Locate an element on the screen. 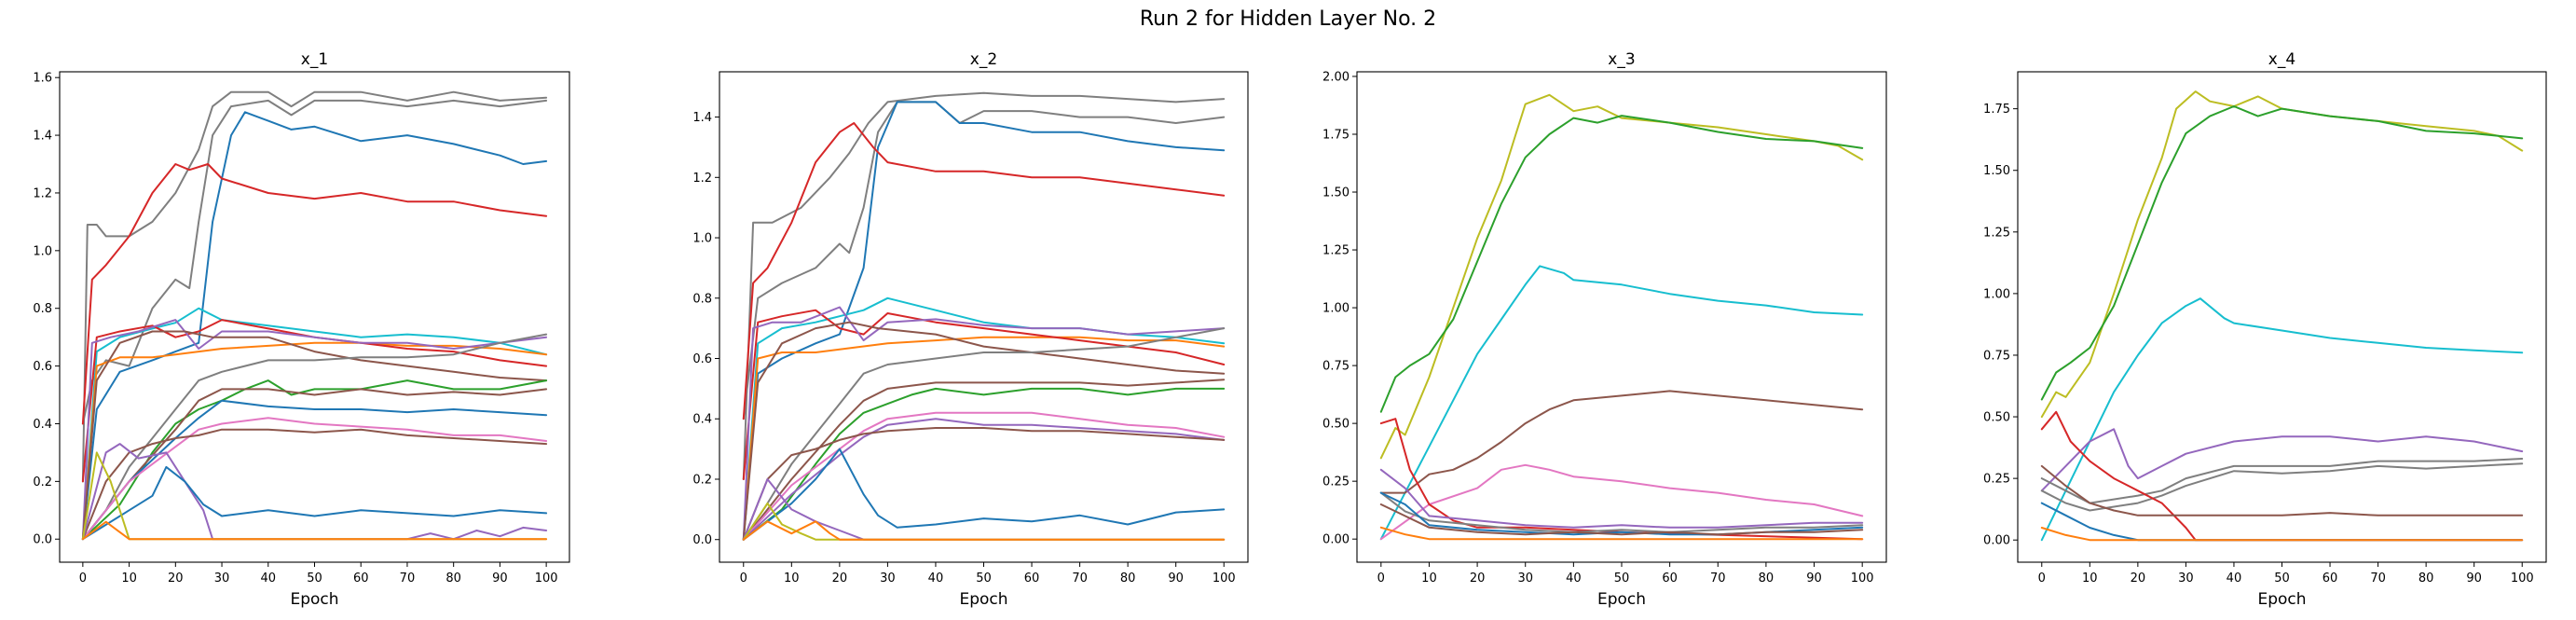  y-tick-label: 1.0 is located at coordinates (702, 239).